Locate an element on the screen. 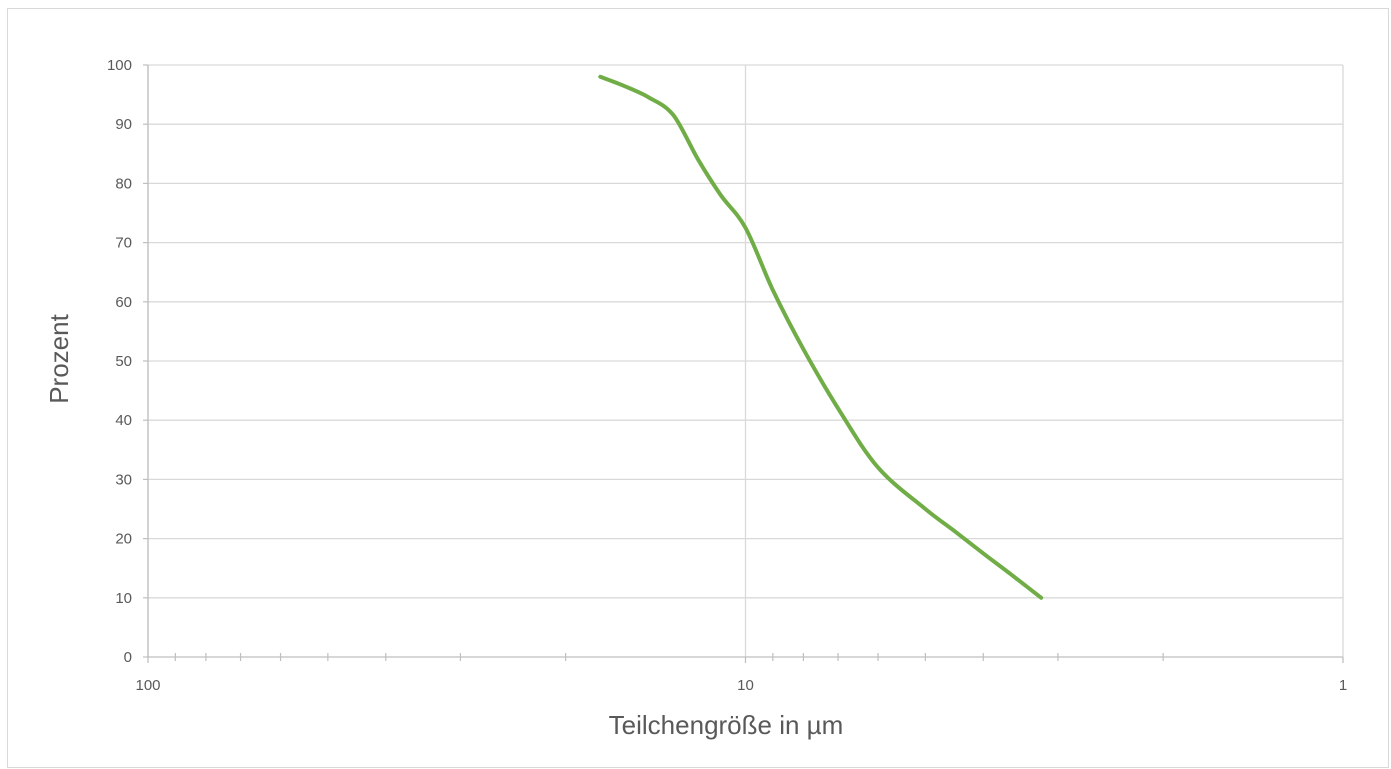  y-tick-label: 60 is located at coordinates (123, 302).